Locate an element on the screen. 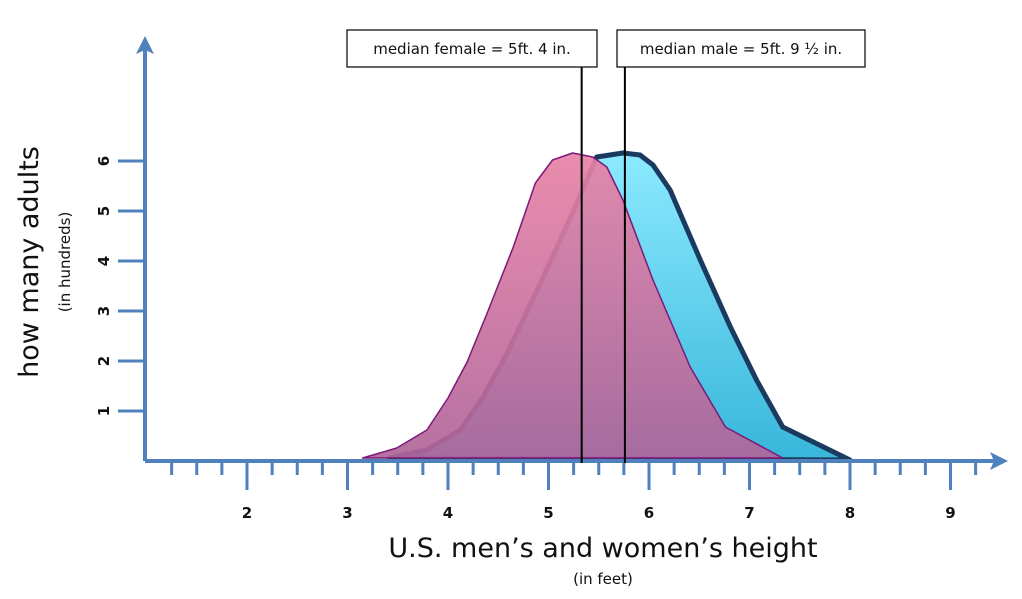 The image size is (1022, 599). median-label: median female = 5ft. 4 in. is located at coordinates (472, 49).